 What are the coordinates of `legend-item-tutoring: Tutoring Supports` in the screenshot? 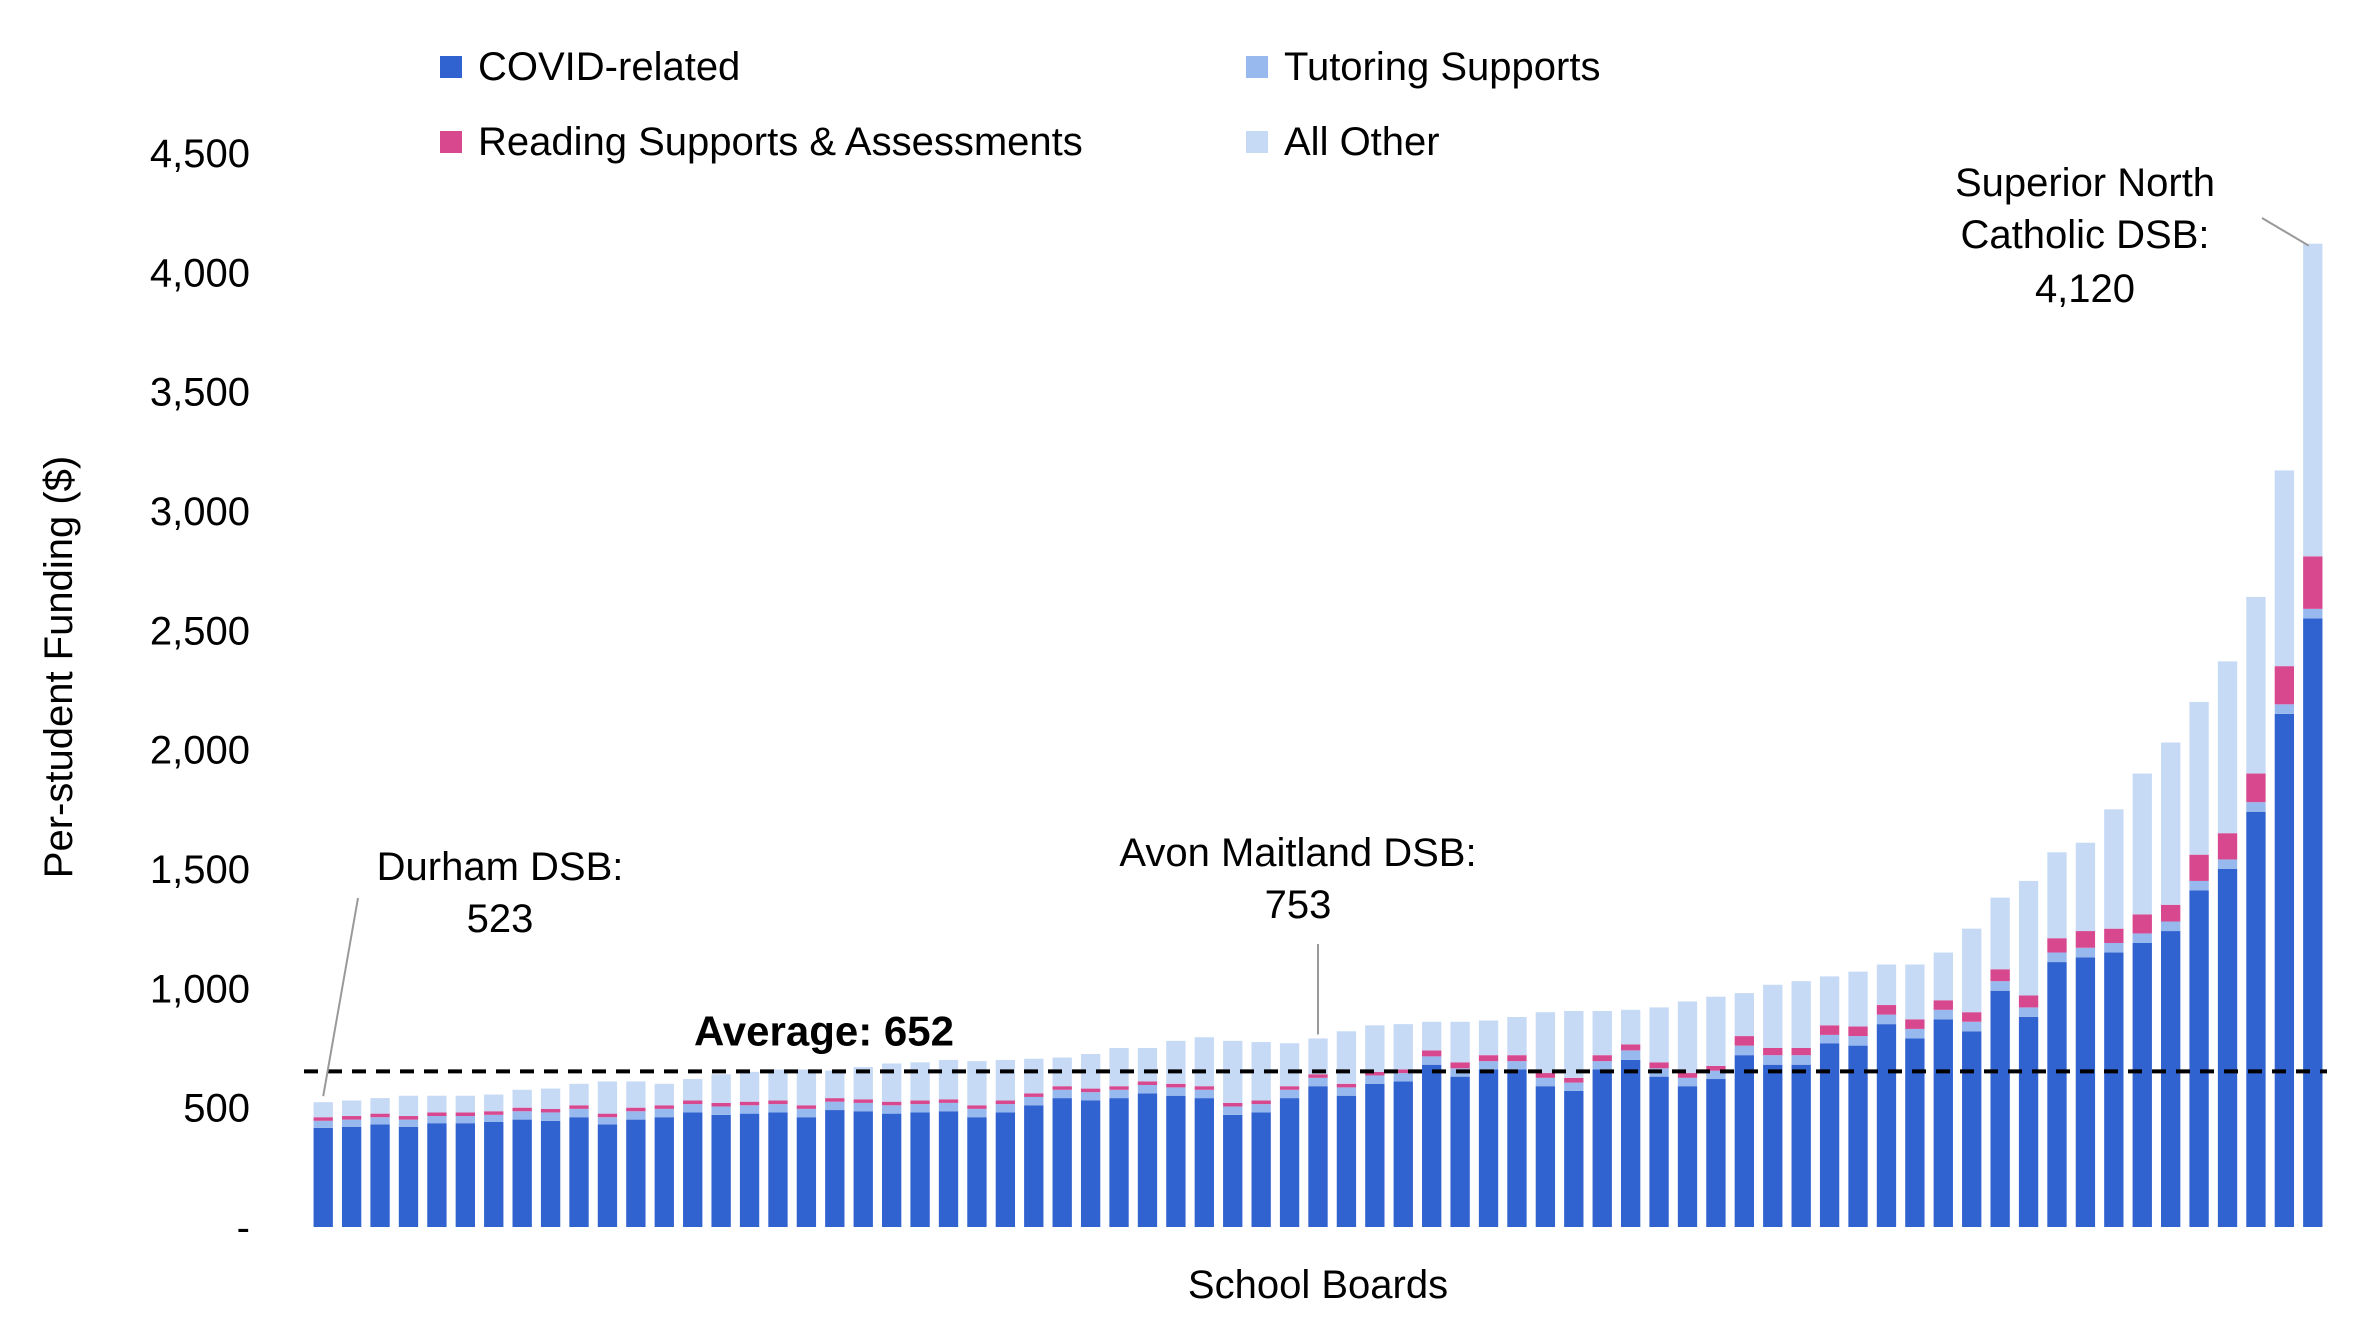 It's located at (1423, 67).